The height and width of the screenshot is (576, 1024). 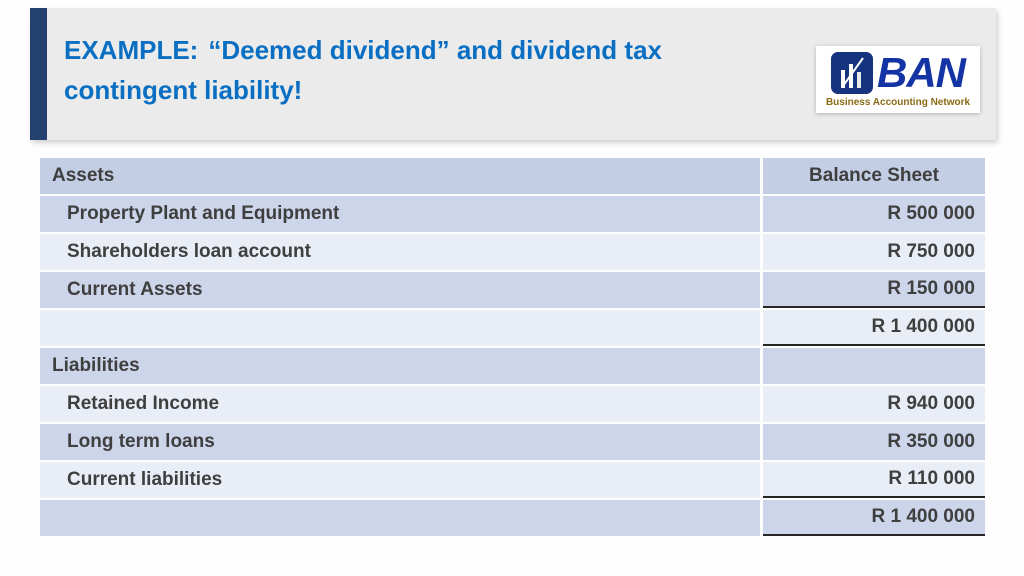 I want to click on table-header-row: Assets Balance Sheet, so click(x=512, y=176).